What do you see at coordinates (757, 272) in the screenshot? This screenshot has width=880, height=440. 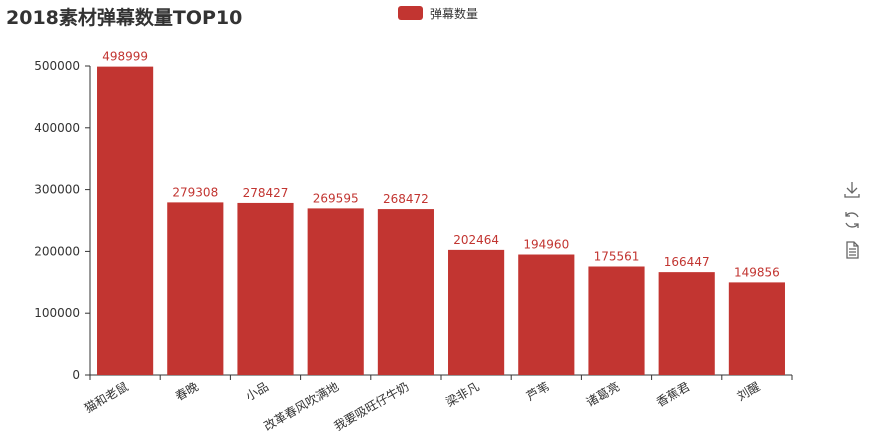 I see `data-label: 149856` at bounding box center [757, 272].